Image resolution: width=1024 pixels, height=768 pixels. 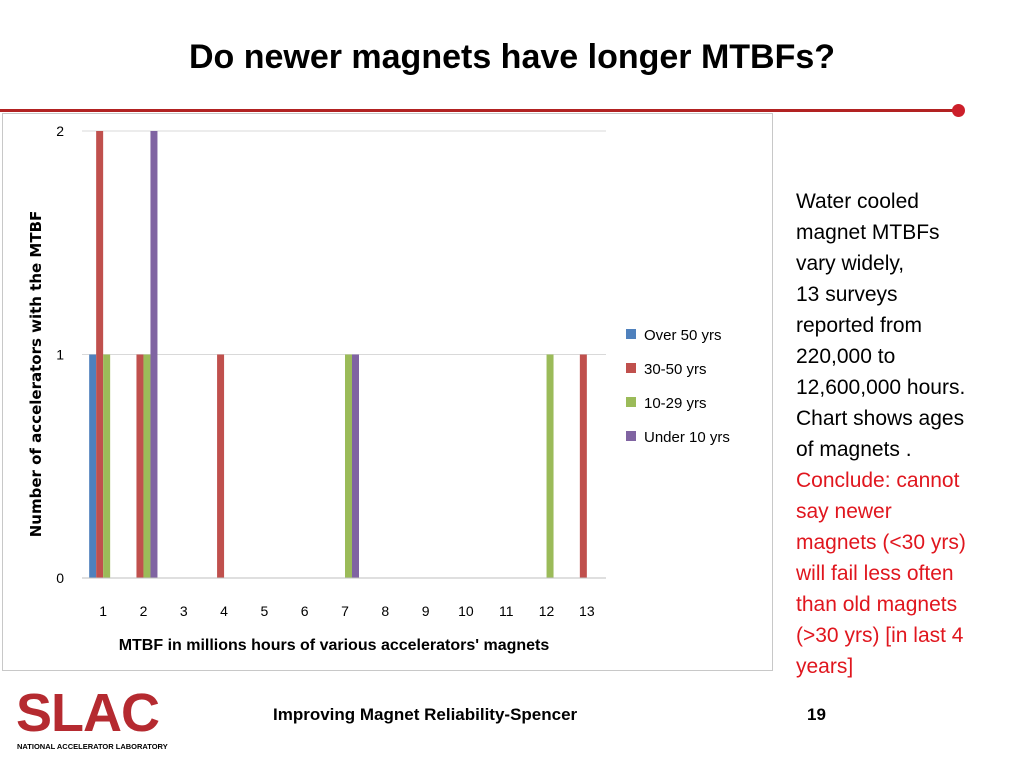 I want to click on x-tick-label: 12, so click(x=547, y=611).